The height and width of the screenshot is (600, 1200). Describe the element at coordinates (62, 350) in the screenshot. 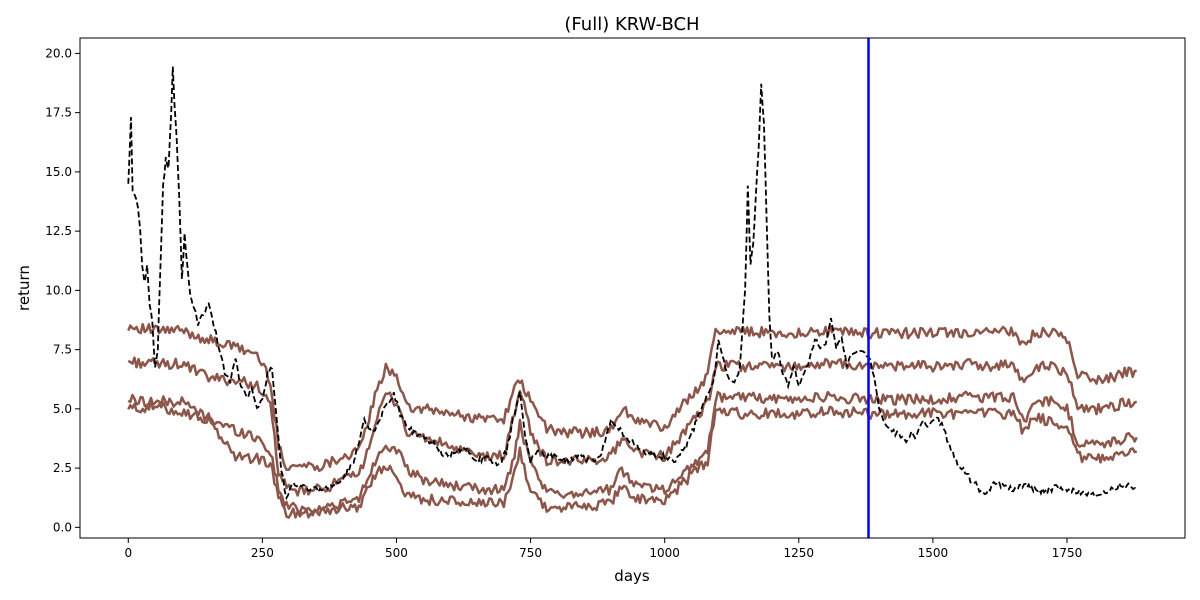

I see `y-tick-label: 7.5` at that location.